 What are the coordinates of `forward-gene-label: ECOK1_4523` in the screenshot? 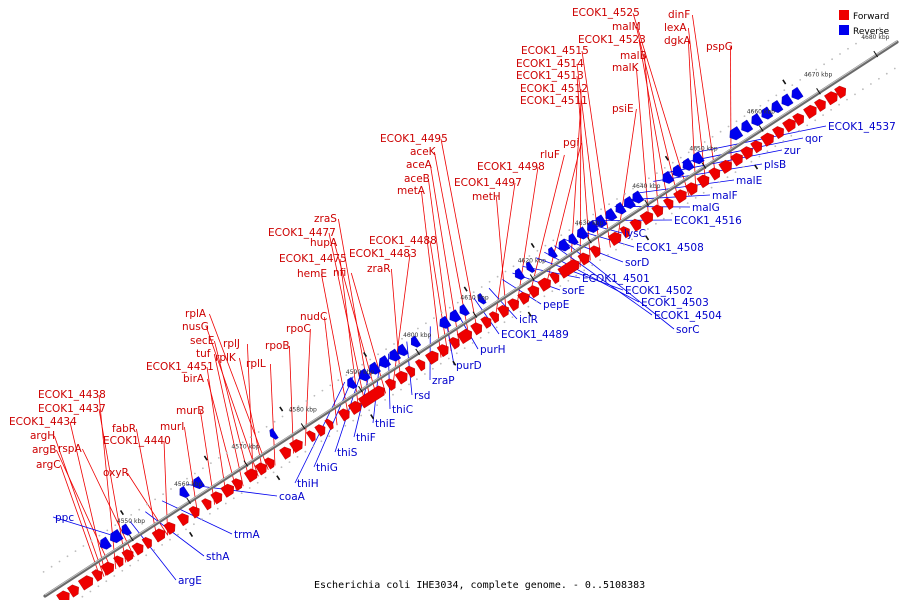 It's located at (612, 40).